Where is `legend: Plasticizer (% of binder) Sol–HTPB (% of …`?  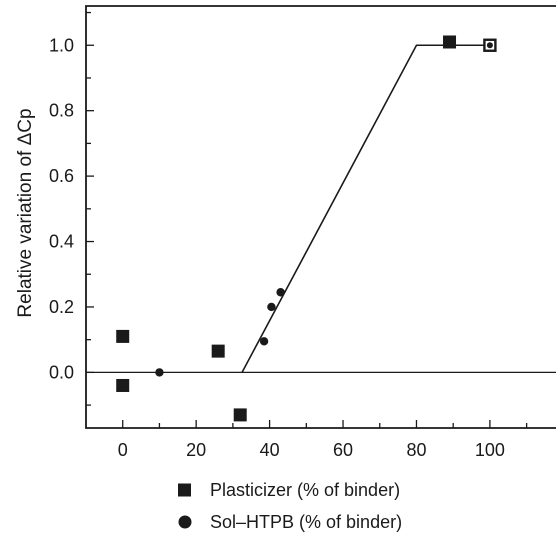 legend: Plasticizer (% of binder) Sol–HTPB (% of … is located at coordinates (290, 506).